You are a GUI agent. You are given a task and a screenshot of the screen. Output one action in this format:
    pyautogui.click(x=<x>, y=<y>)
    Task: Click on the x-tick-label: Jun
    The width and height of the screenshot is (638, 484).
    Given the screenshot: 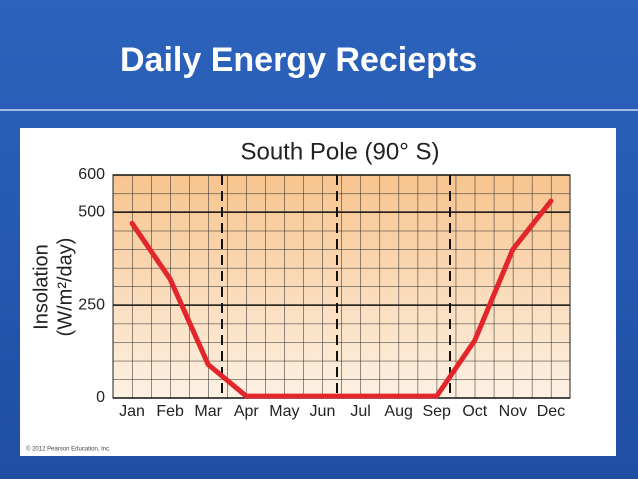 What is the action you would take?
    pyautogui.click(x=323, y=411)
    